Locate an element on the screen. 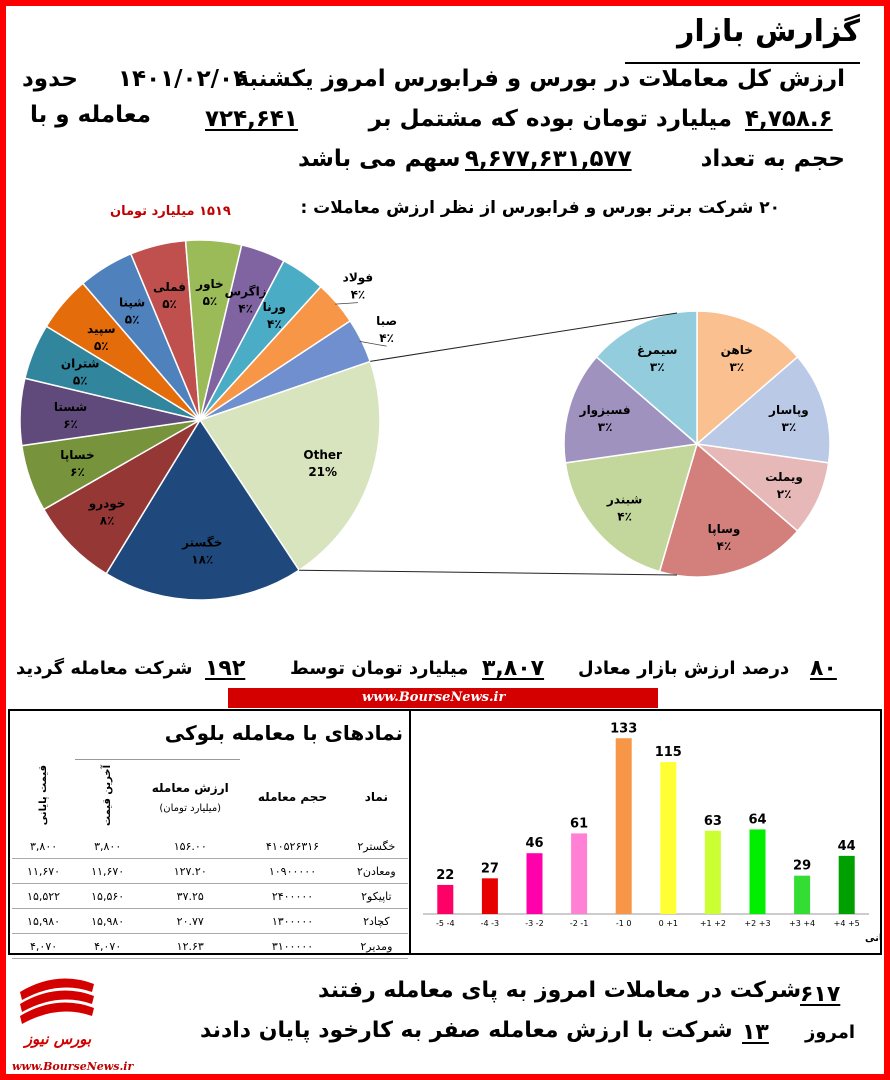 This screenshot has height=1080, width=890. cell-value: ۱۵۶.۰۰ is located at coordinates (190, 846).